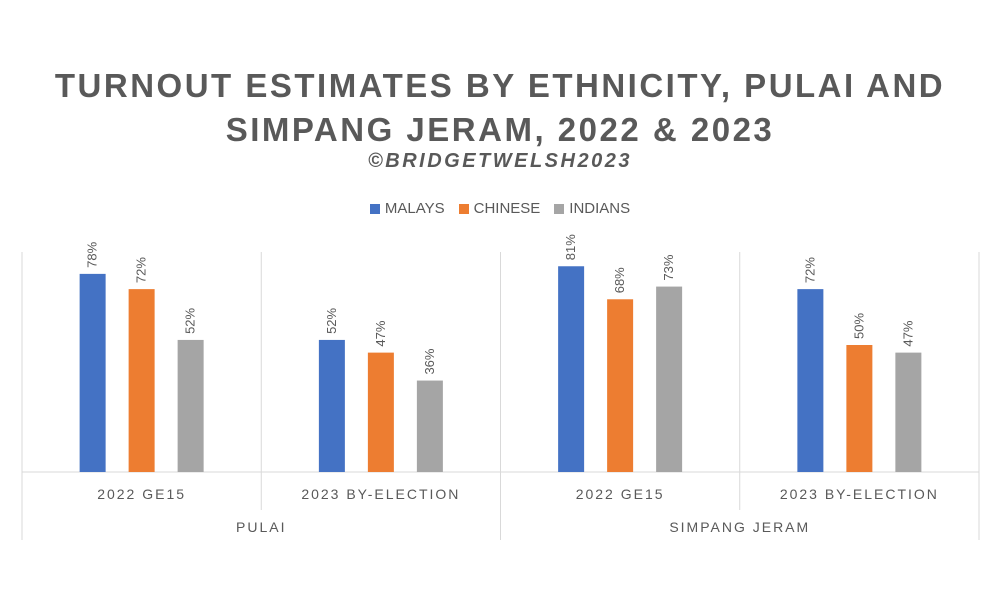 The width and height of the screenshot is (1000, 600). Describe the element at coordinates (500, 161) in the screenshot. I see `chart-subtitle: ©BRIDGETWELSH2023` at that location.